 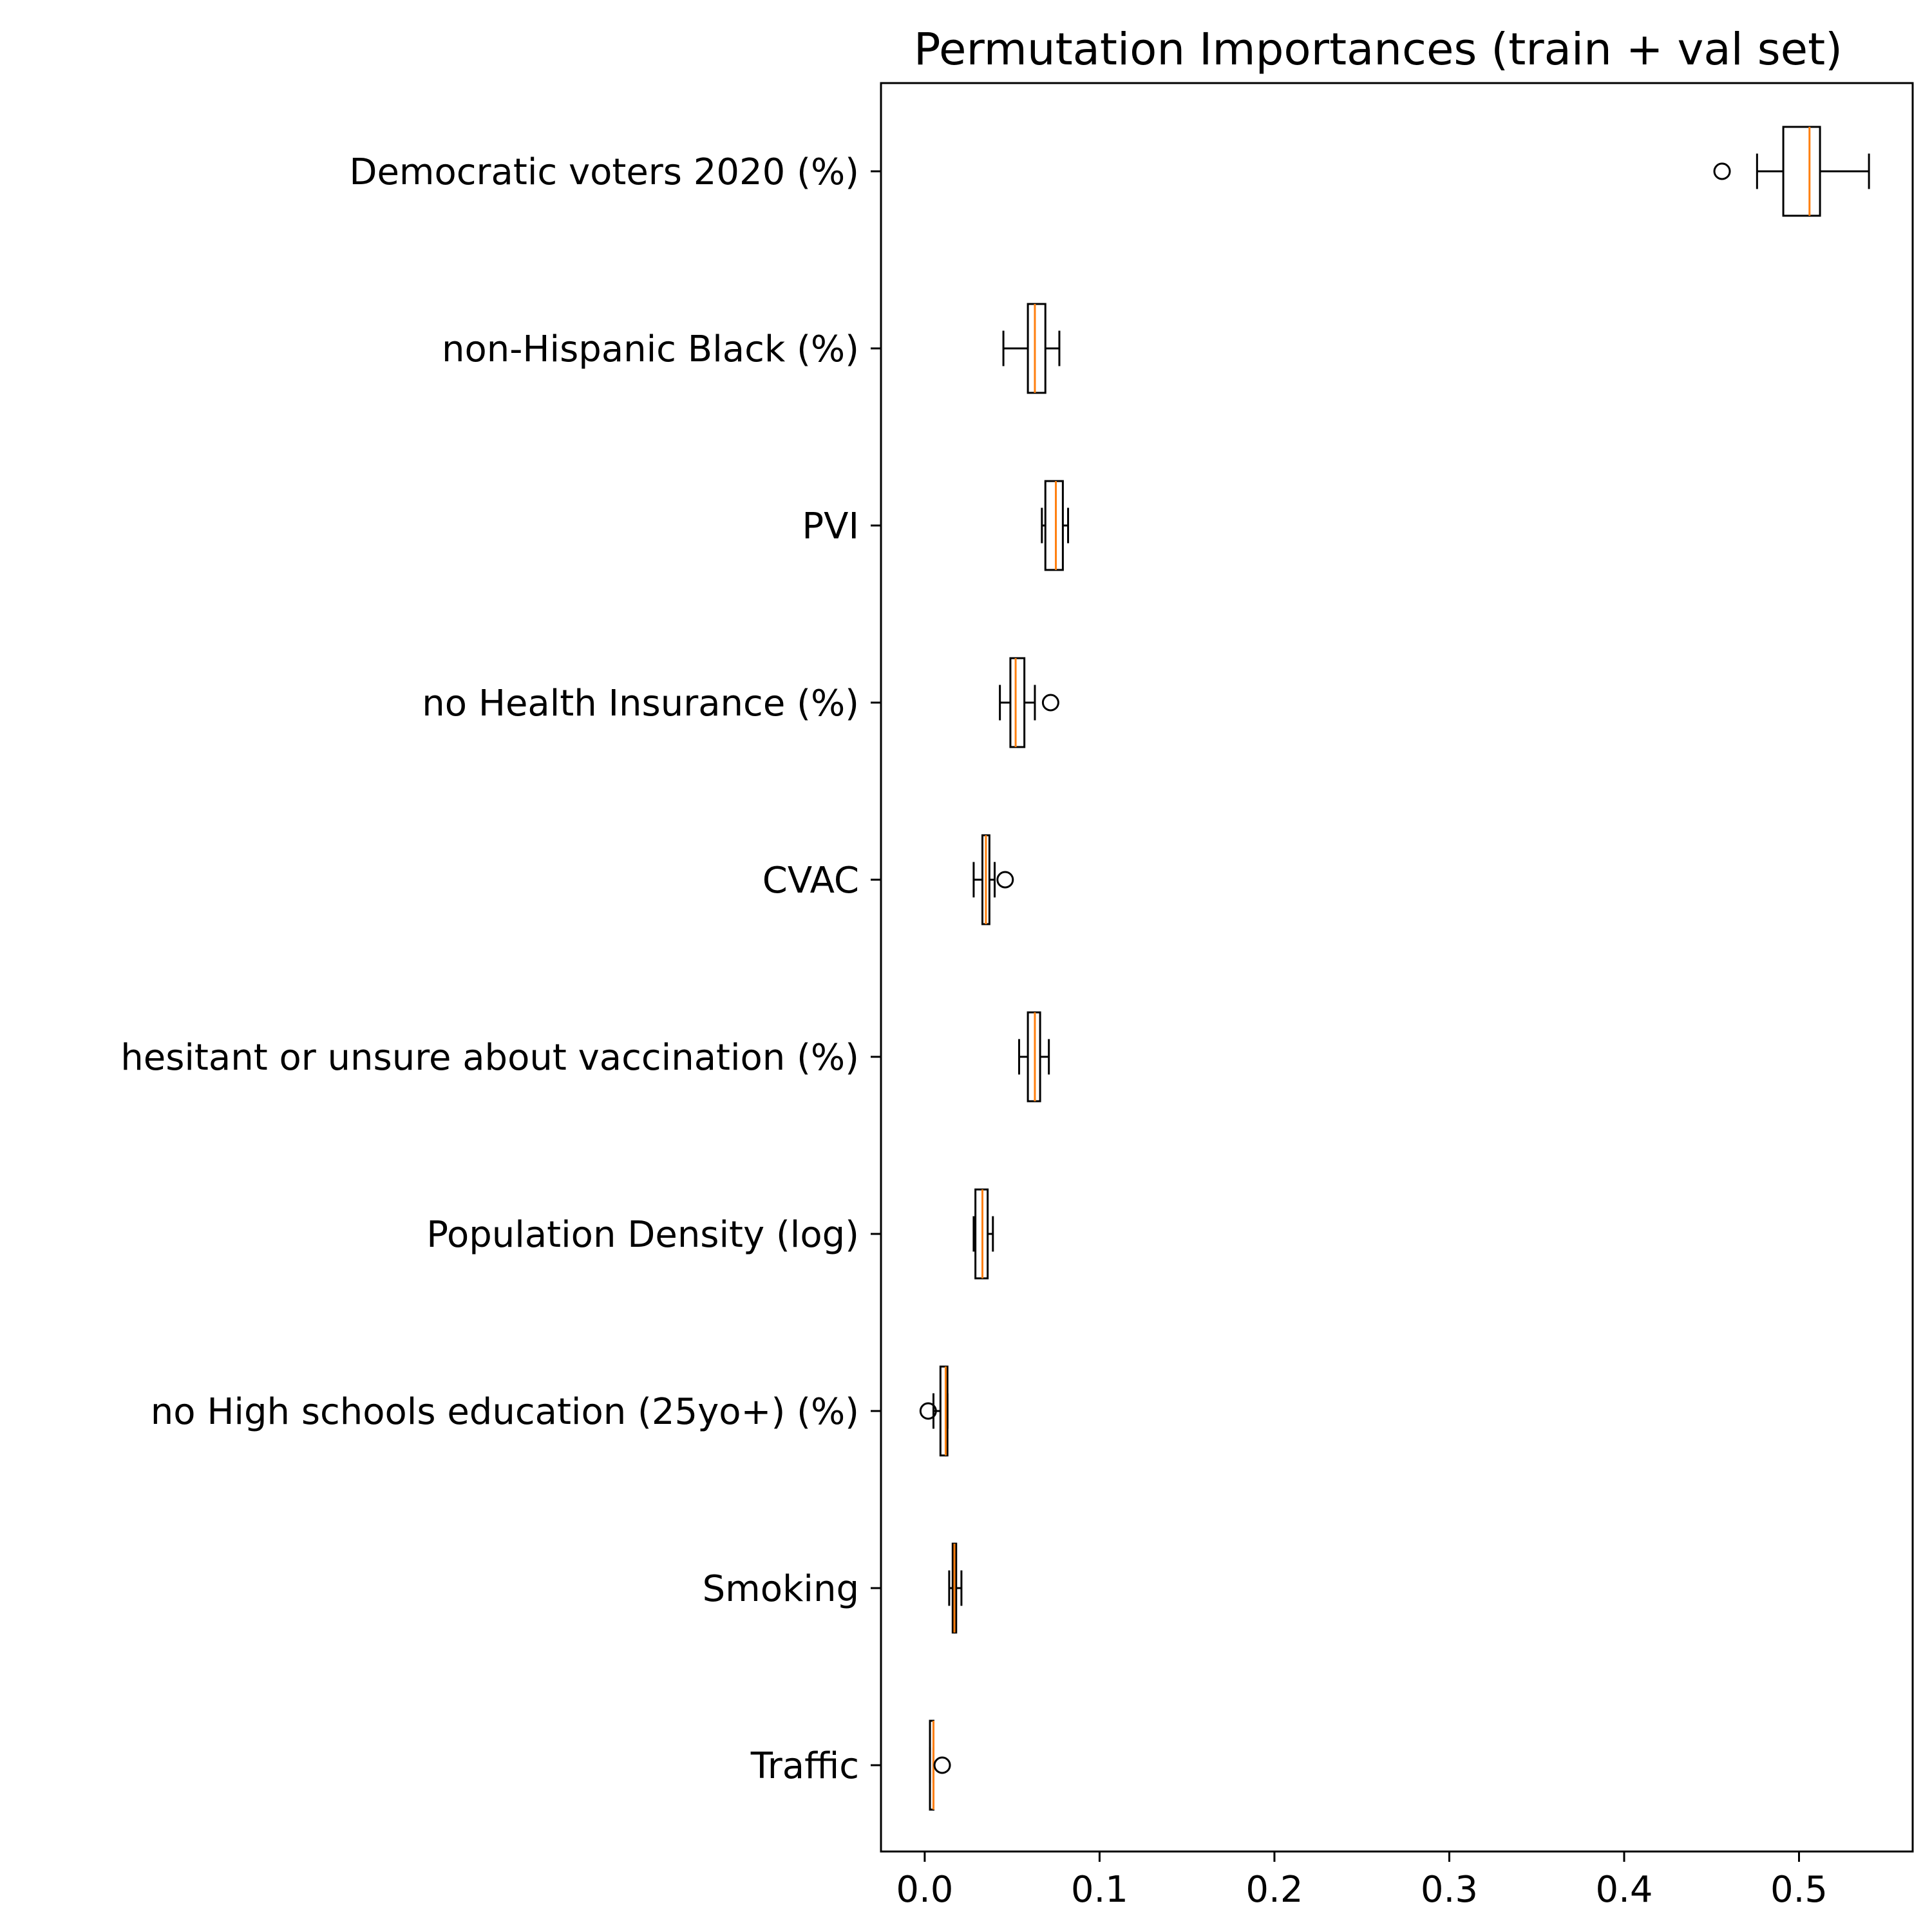 I want to click on y-tick-label: Population Density (log), so click(x=642, y=1235).